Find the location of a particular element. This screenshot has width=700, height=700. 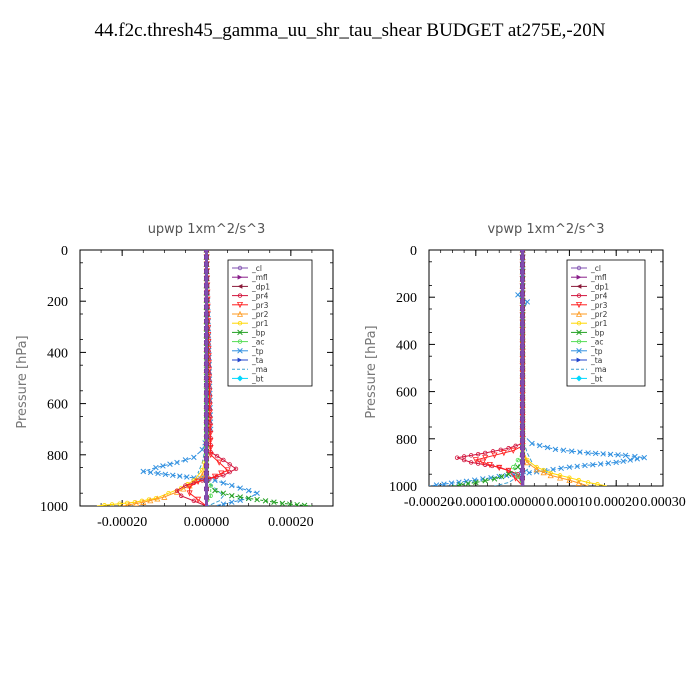

x-tick-label: -0.00010 is located at coordinates (476, 502).